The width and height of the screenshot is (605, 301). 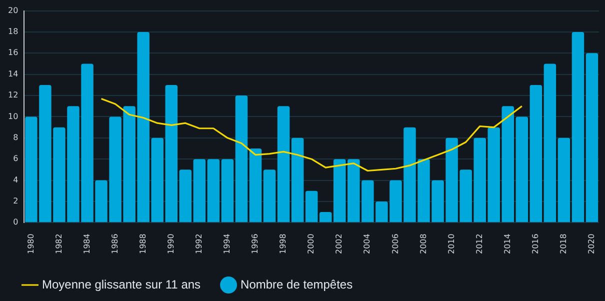 I want to click on x-tick-label: 1982, so click(x=59, y=244).